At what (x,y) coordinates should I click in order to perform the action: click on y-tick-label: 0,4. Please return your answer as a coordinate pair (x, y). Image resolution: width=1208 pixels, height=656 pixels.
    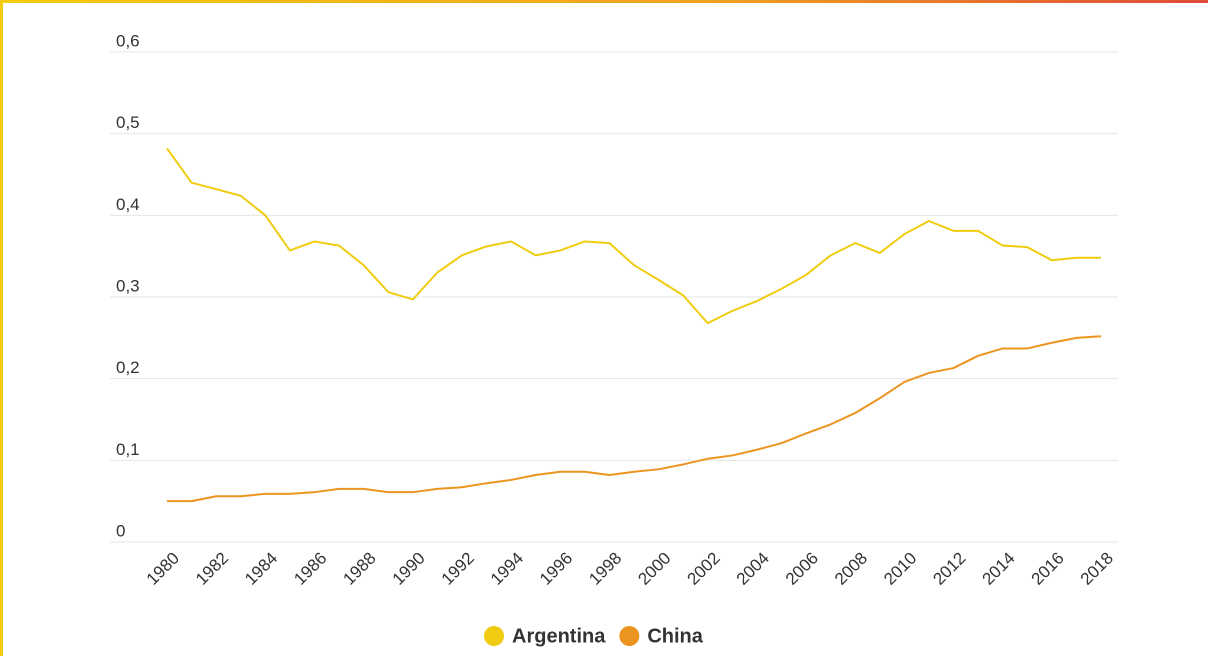
    Looking at the image, I should click on (128, 204).